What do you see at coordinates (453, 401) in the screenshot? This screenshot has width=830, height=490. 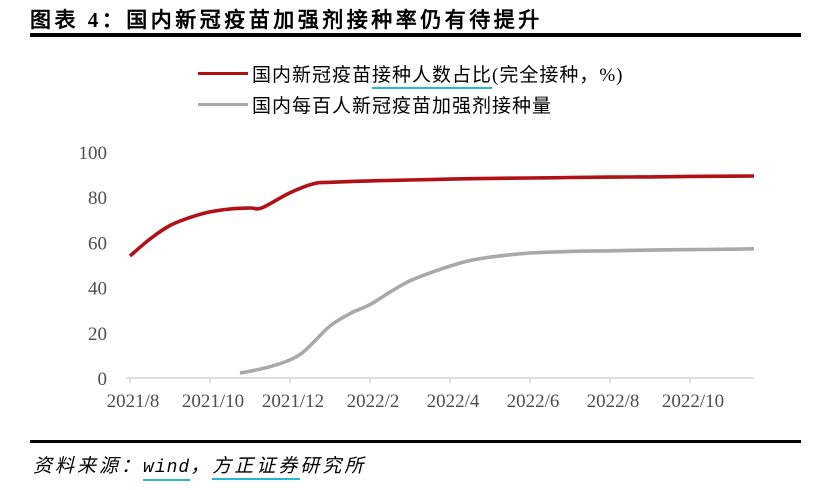 I see `x-tick-label: 2022/4` at bounding box center [453, 401].